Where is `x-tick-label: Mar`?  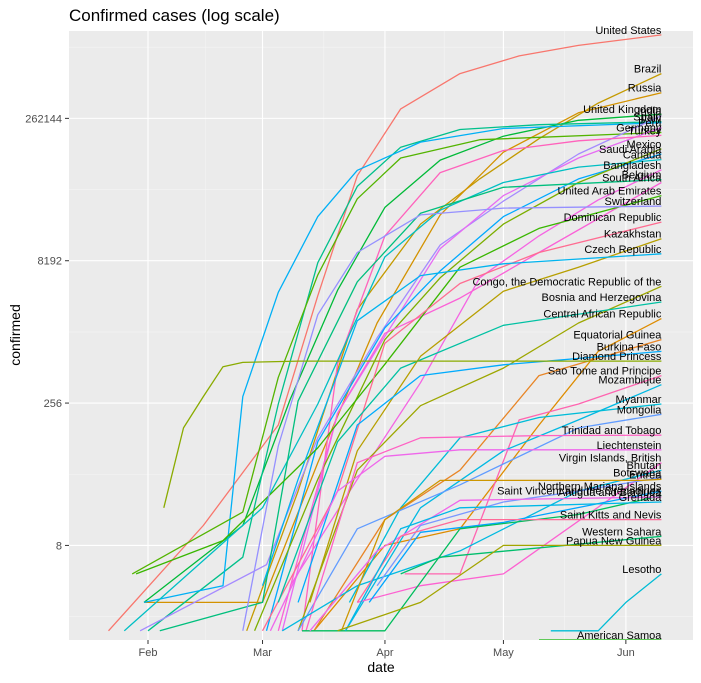
x-tick-label: Mar is located at coordinates (262, 653).